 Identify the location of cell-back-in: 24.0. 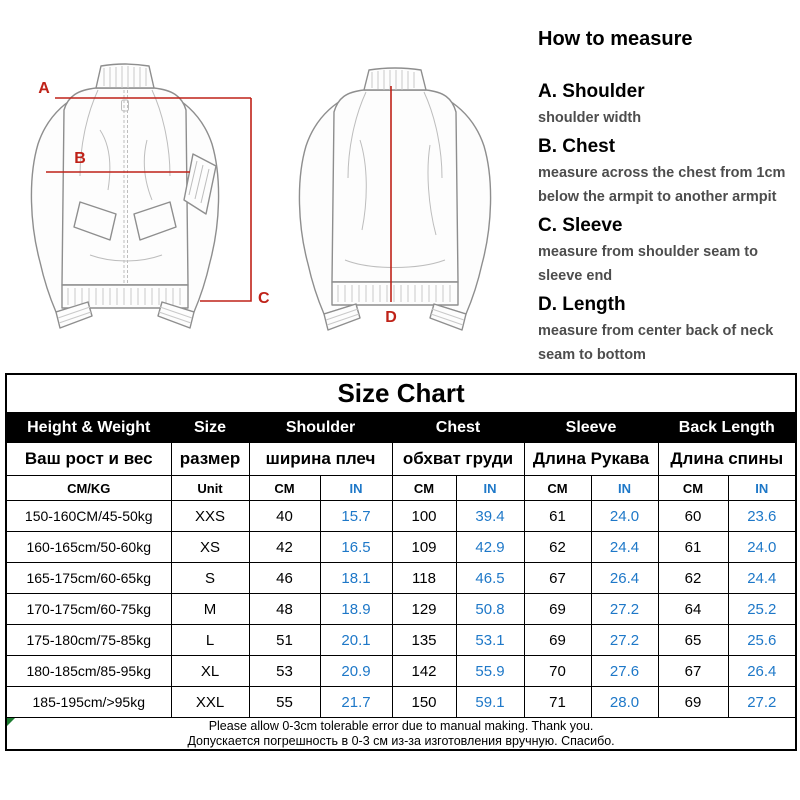
(762, 547).